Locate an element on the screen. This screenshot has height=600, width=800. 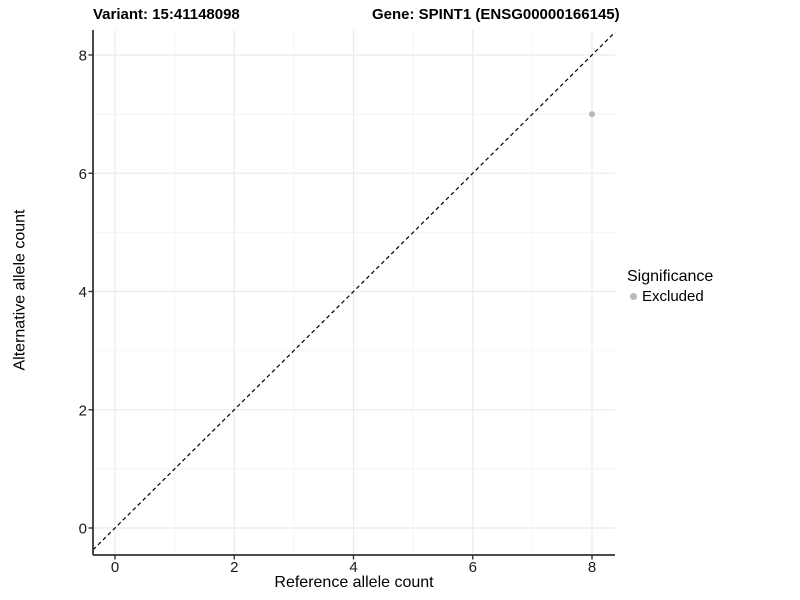
legend-item-excluded: Excluded is located at coordinates (670, 296).